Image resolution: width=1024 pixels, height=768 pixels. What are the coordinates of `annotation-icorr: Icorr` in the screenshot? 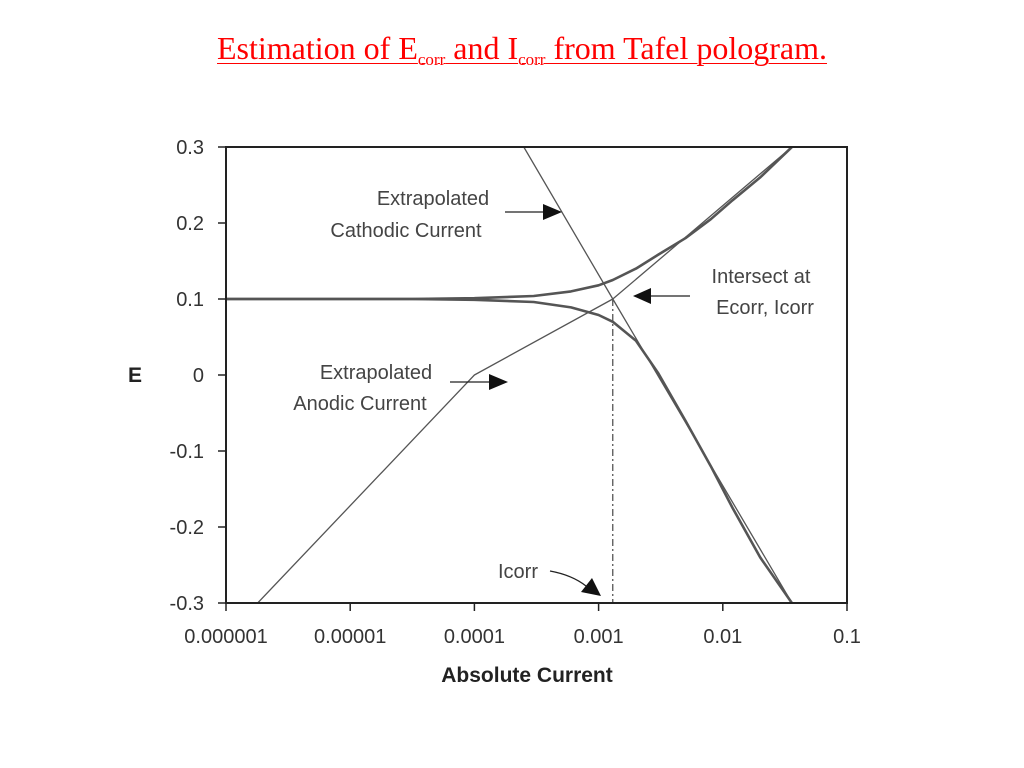 It's located at (518, 572).